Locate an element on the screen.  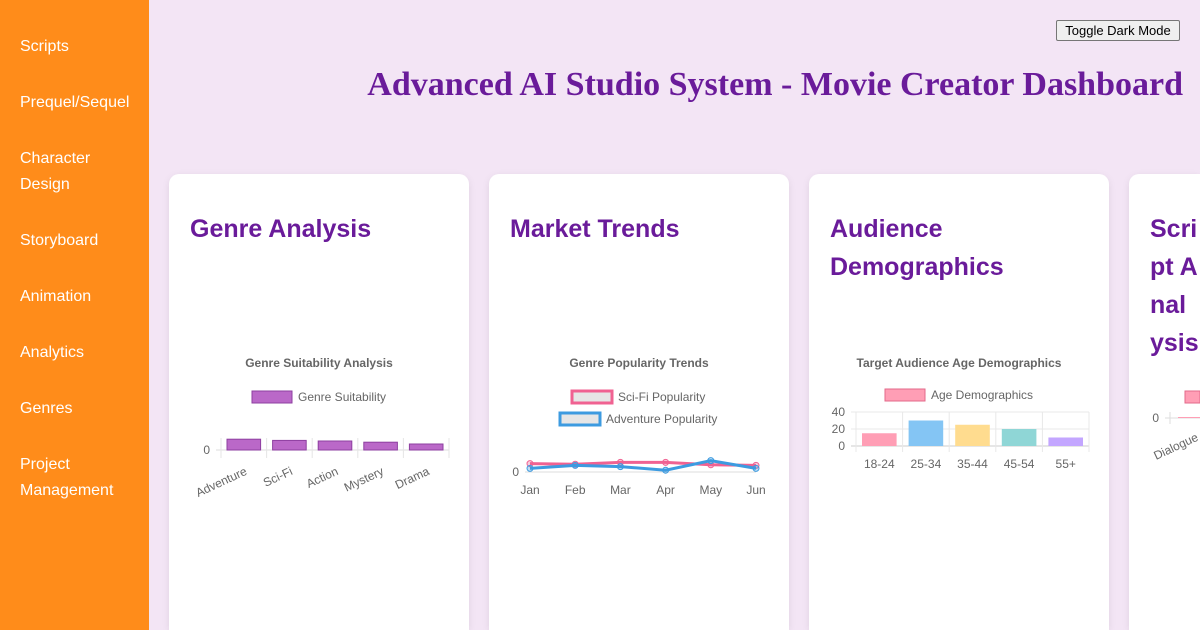
sidebar-item-character-design: Character Design is located at coordinates (55, 171).